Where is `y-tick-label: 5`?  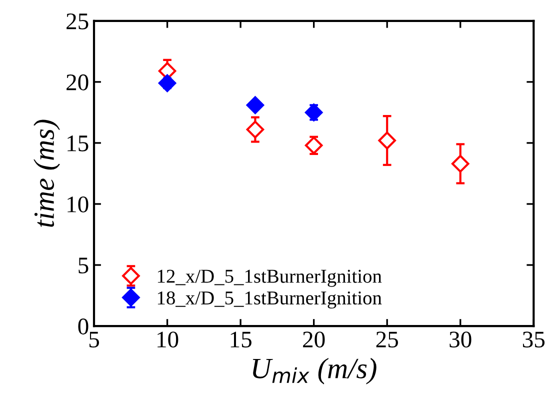 y-tick-label: 5 is located at coordinates (83, 266).